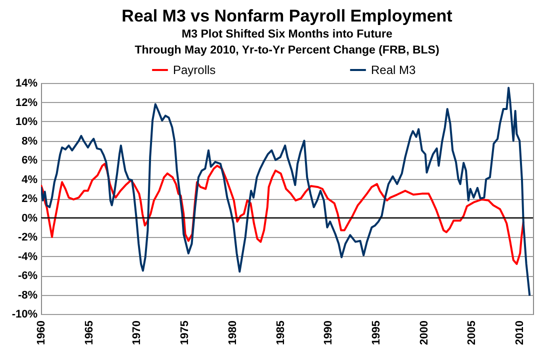 Image resolution: width=549 pixels, height=349 pixels. Describe the element at coordinates (26, 122) in the screenshot. I see `y-tick-label: 10%` at that location.